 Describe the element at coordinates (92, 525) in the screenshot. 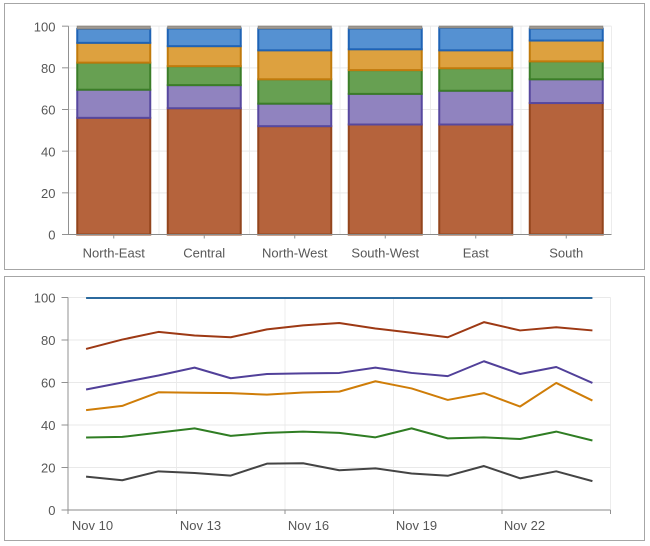

I see `svg-text: Nov 10` at that location.